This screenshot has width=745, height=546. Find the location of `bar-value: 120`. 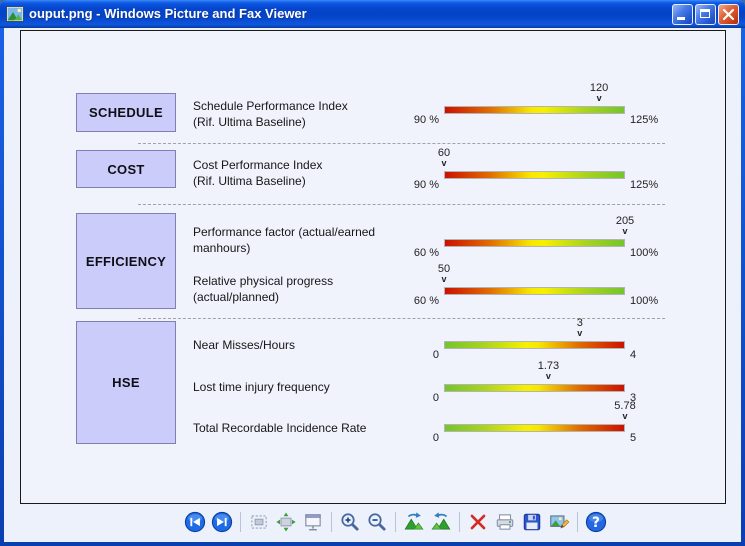

bar-value: 120 is located at coordinates (599, 88).